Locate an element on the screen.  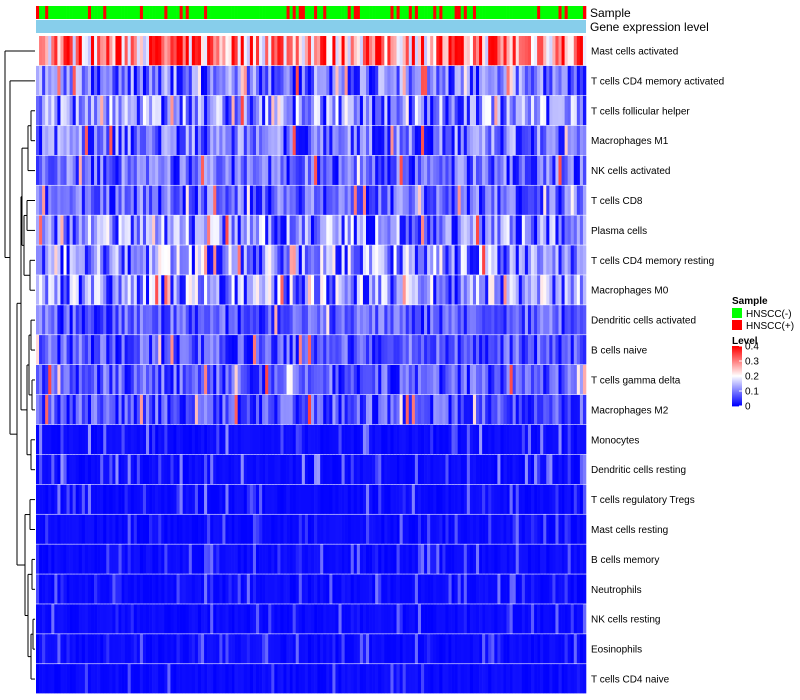
sample-annotation-cell is located at coordinates (102, 12).